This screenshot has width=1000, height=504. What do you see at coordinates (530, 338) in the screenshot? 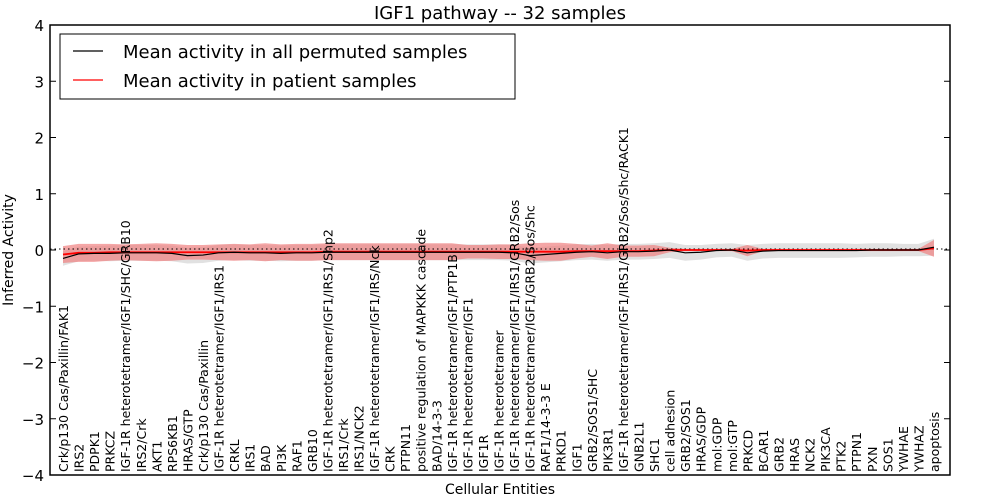
I see `x-tick-label: IGF-1R heterotetramer/IGF1/GRB2/Sos/Shc` at bounding box center [530, 338].